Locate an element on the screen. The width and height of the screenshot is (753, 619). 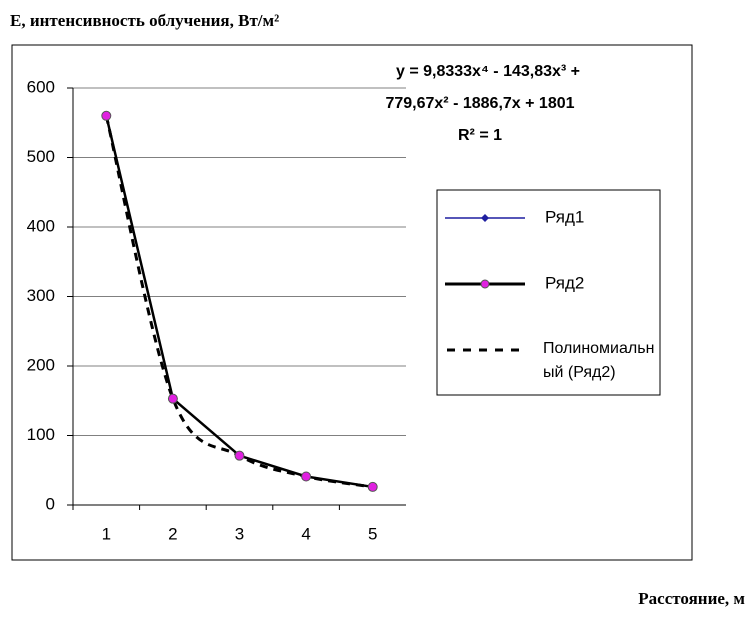
y-tick-label: 300 is located at coordinates (41, 295).